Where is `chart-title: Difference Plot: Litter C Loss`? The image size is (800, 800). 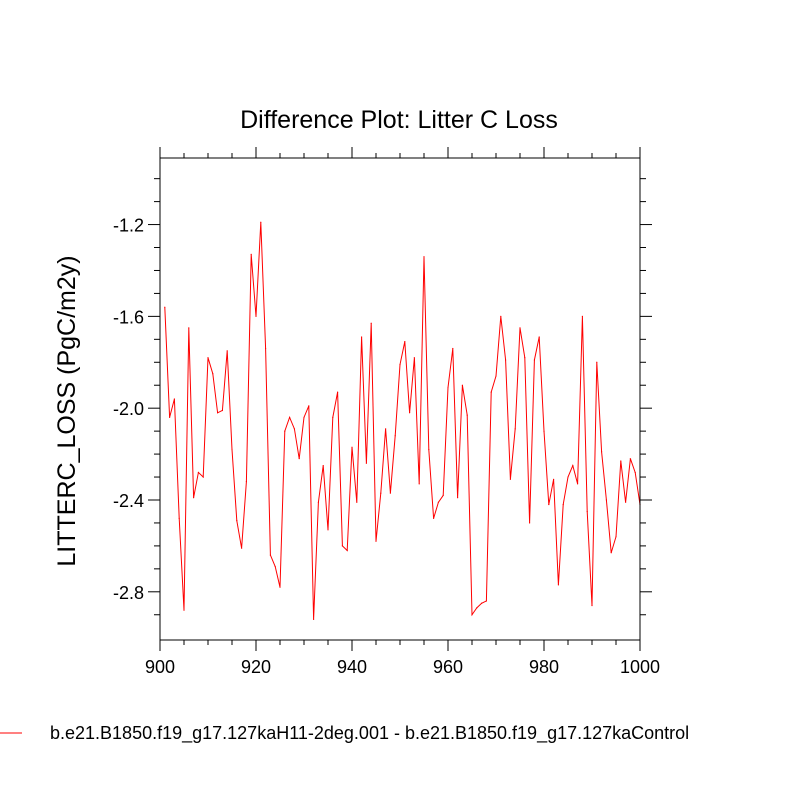 chart-title: Difference Plot: Litter C Loss is located at coordinates (399, 120).